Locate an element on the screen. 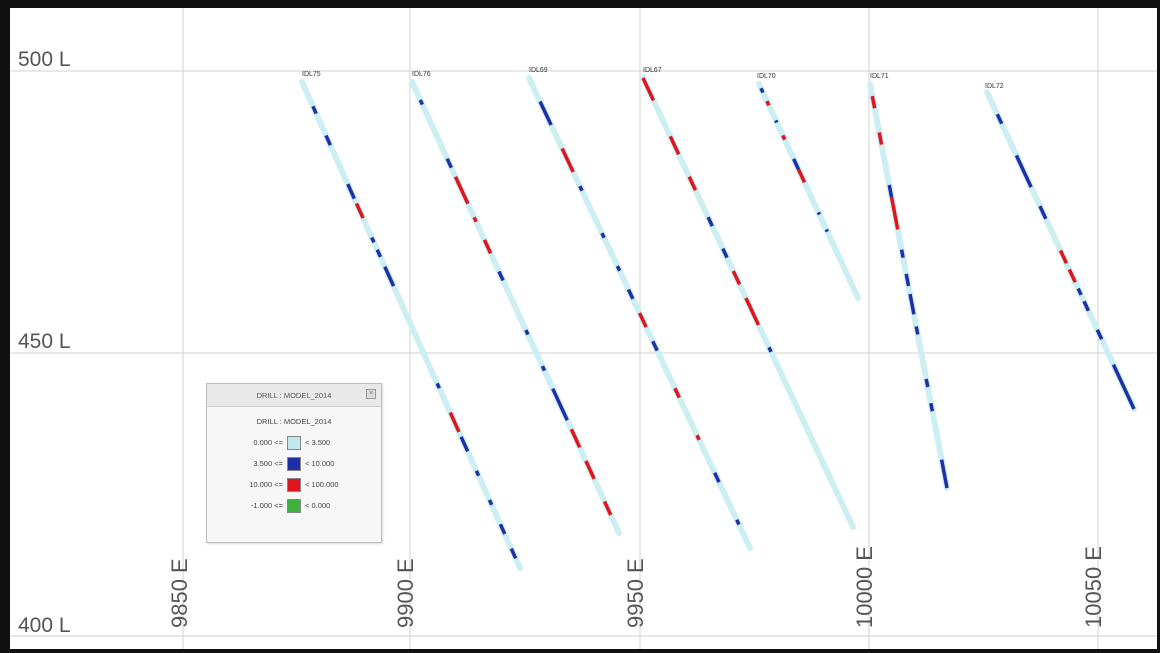 The width and height of the screenshot is (1160, 653). drill-hole: IDL71 is located at coordinates (908, 282).